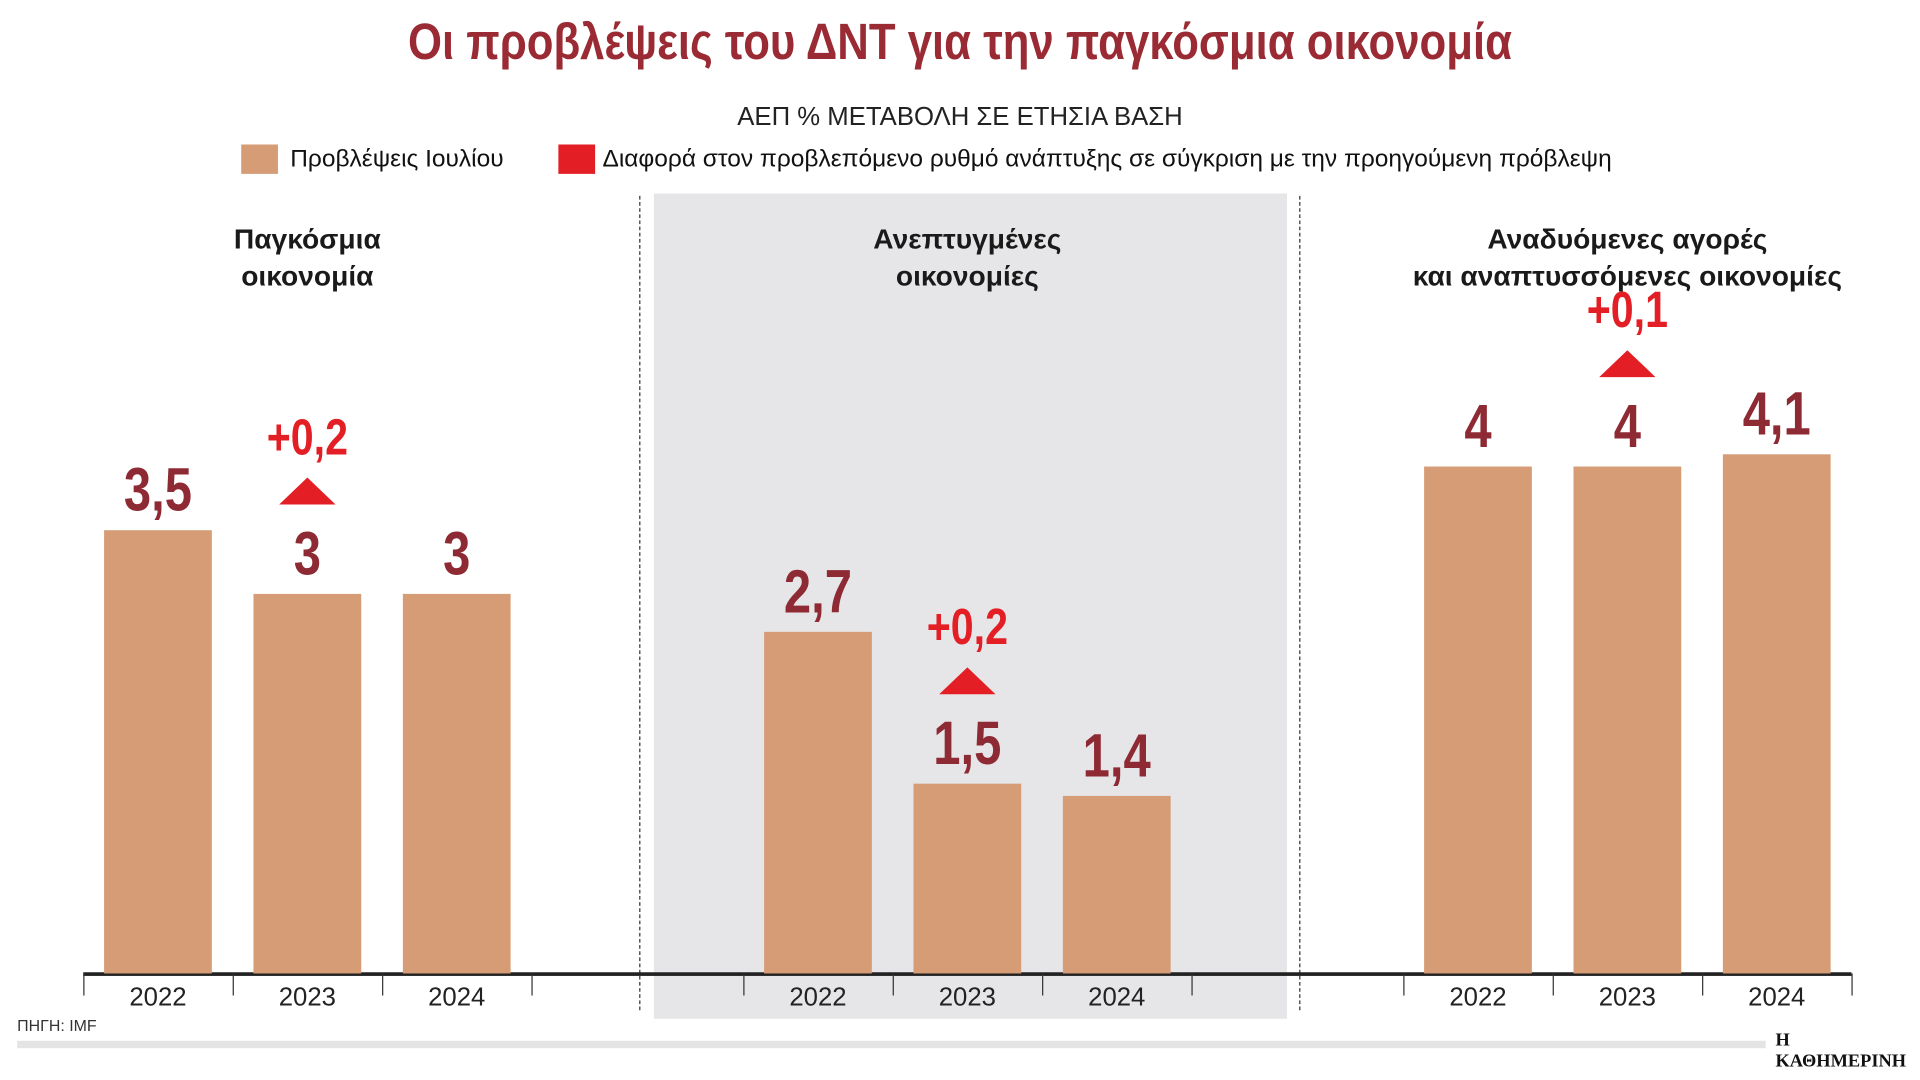  Describe the element at coordinates (1841, 1051) in the screenshot. I see `brand-logo: Η ΚΑΘΗΜΕΡΙΝΗ` at that location.